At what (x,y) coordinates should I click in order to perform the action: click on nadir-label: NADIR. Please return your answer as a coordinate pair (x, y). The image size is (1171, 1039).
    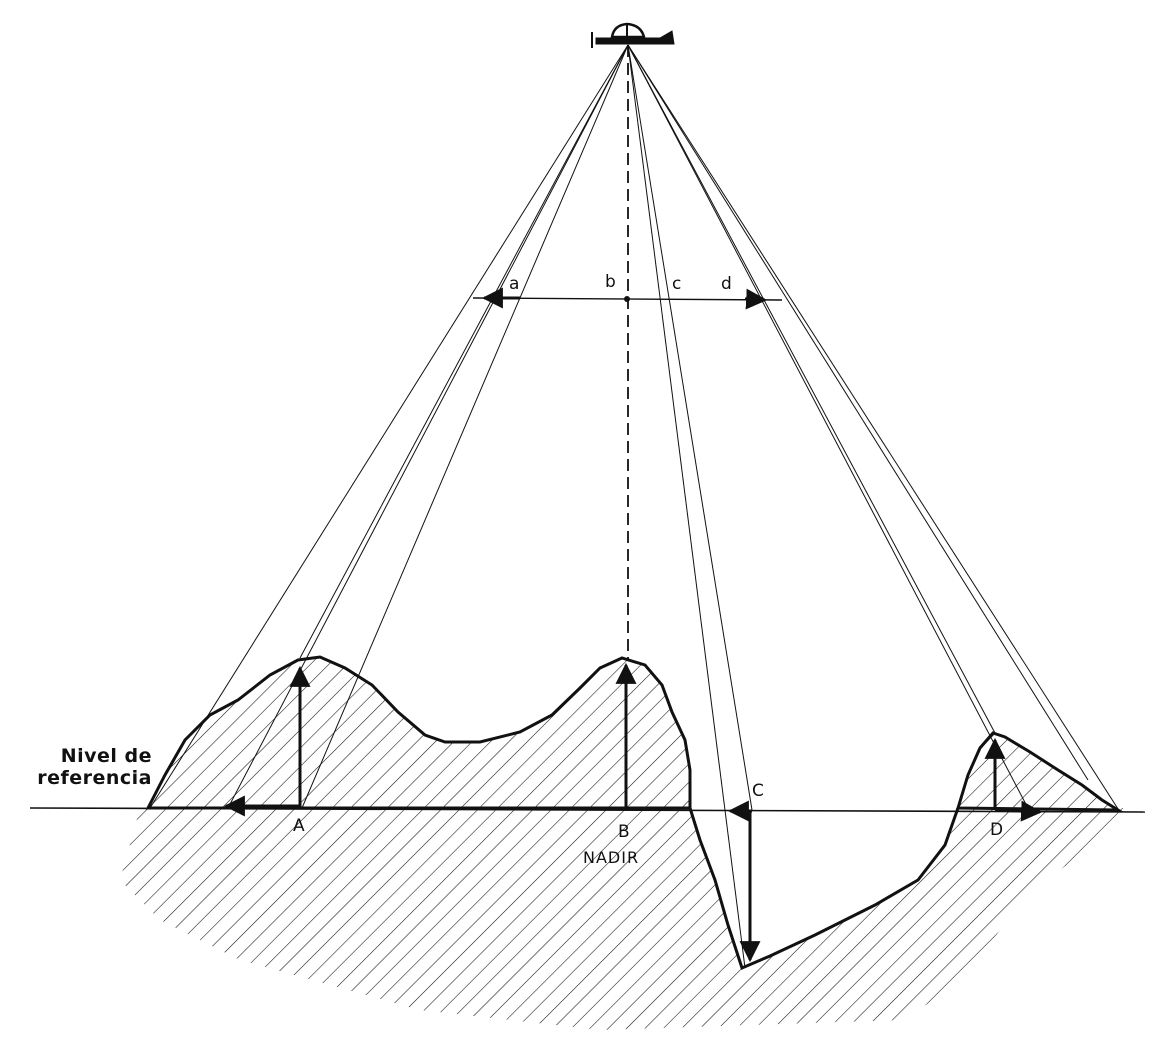
    Looking at the image, I should click on (611, 857).